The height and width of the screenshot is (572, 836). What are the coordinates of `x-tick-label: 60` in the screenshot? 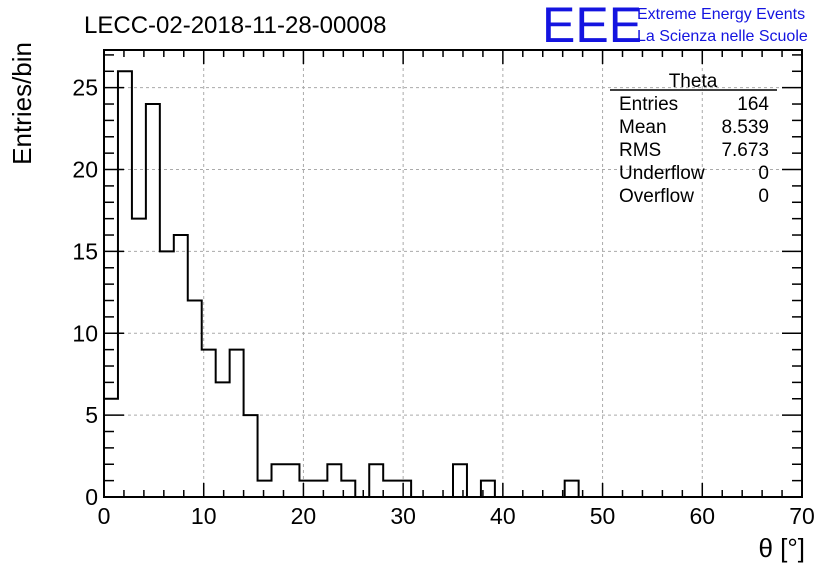 It's located at (702, 516).